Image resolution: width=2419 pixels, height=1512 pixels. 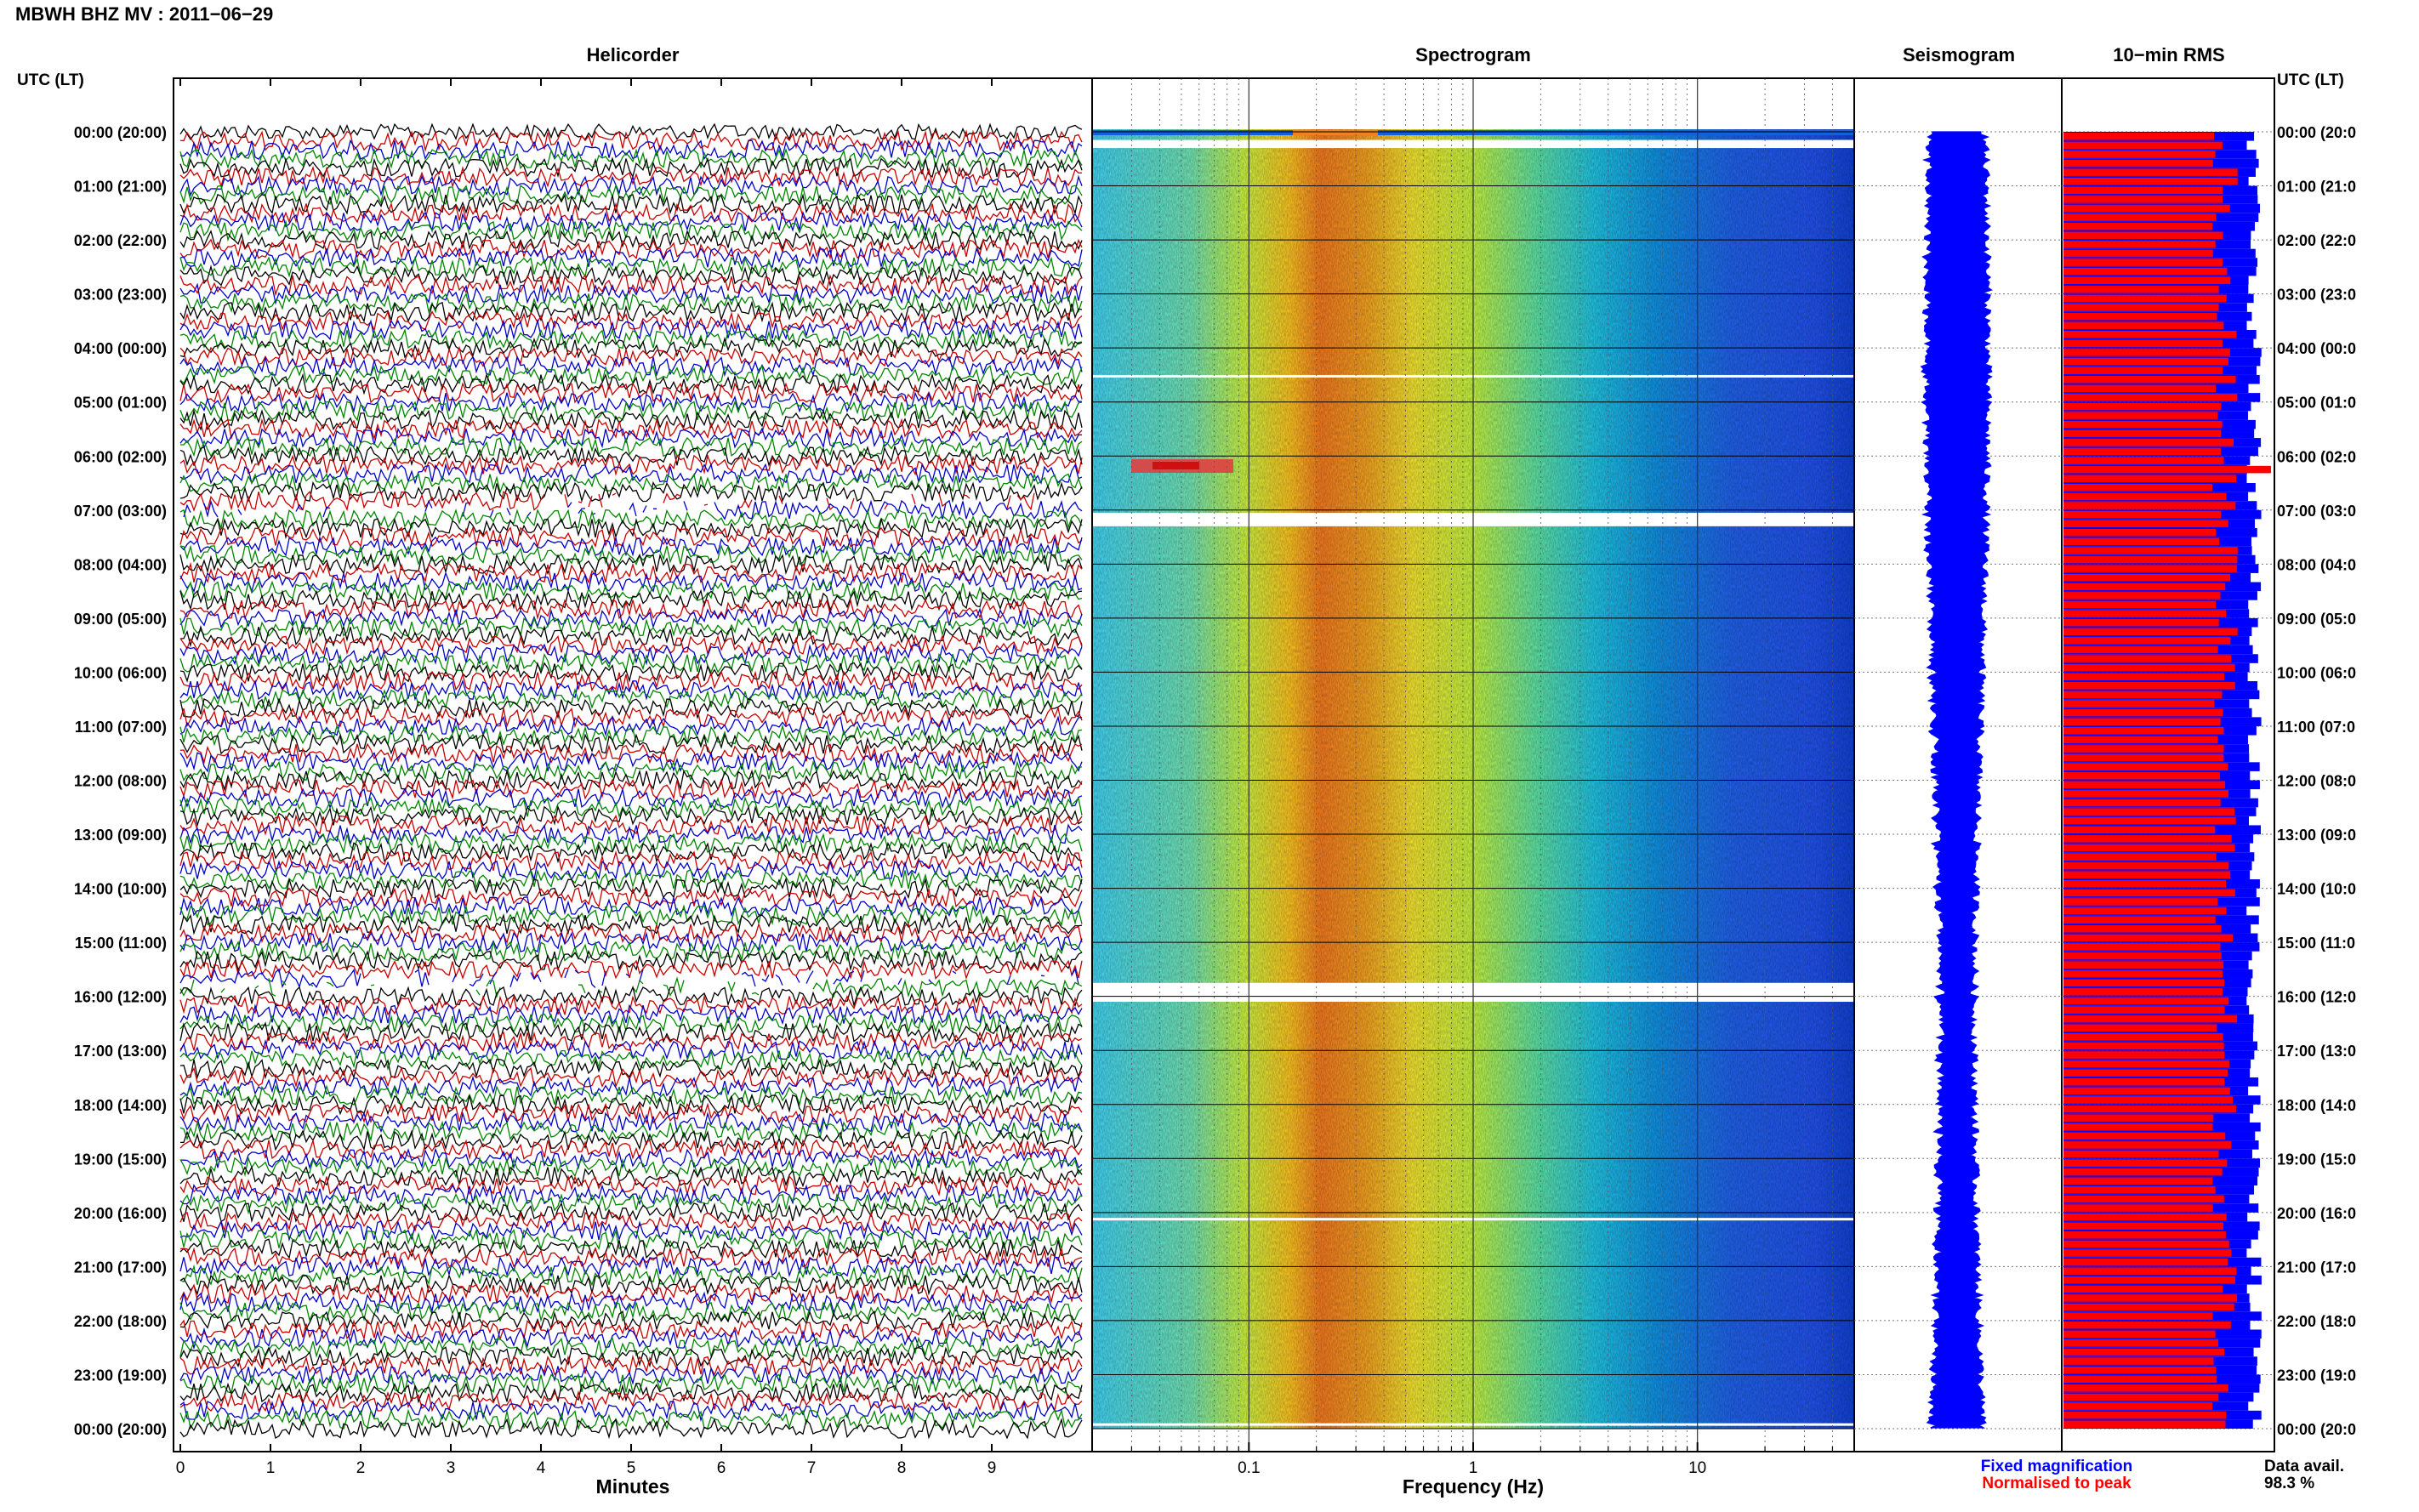 I want to click on time-tick-left: 20:00 (16:00), so click(x=120, y=1213).